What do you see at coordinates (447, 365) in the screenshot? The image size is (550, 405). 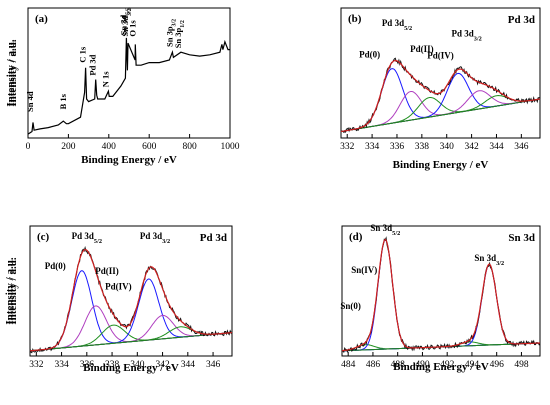 I see `x-tick-label: 492` at bounding box center [447, 365].